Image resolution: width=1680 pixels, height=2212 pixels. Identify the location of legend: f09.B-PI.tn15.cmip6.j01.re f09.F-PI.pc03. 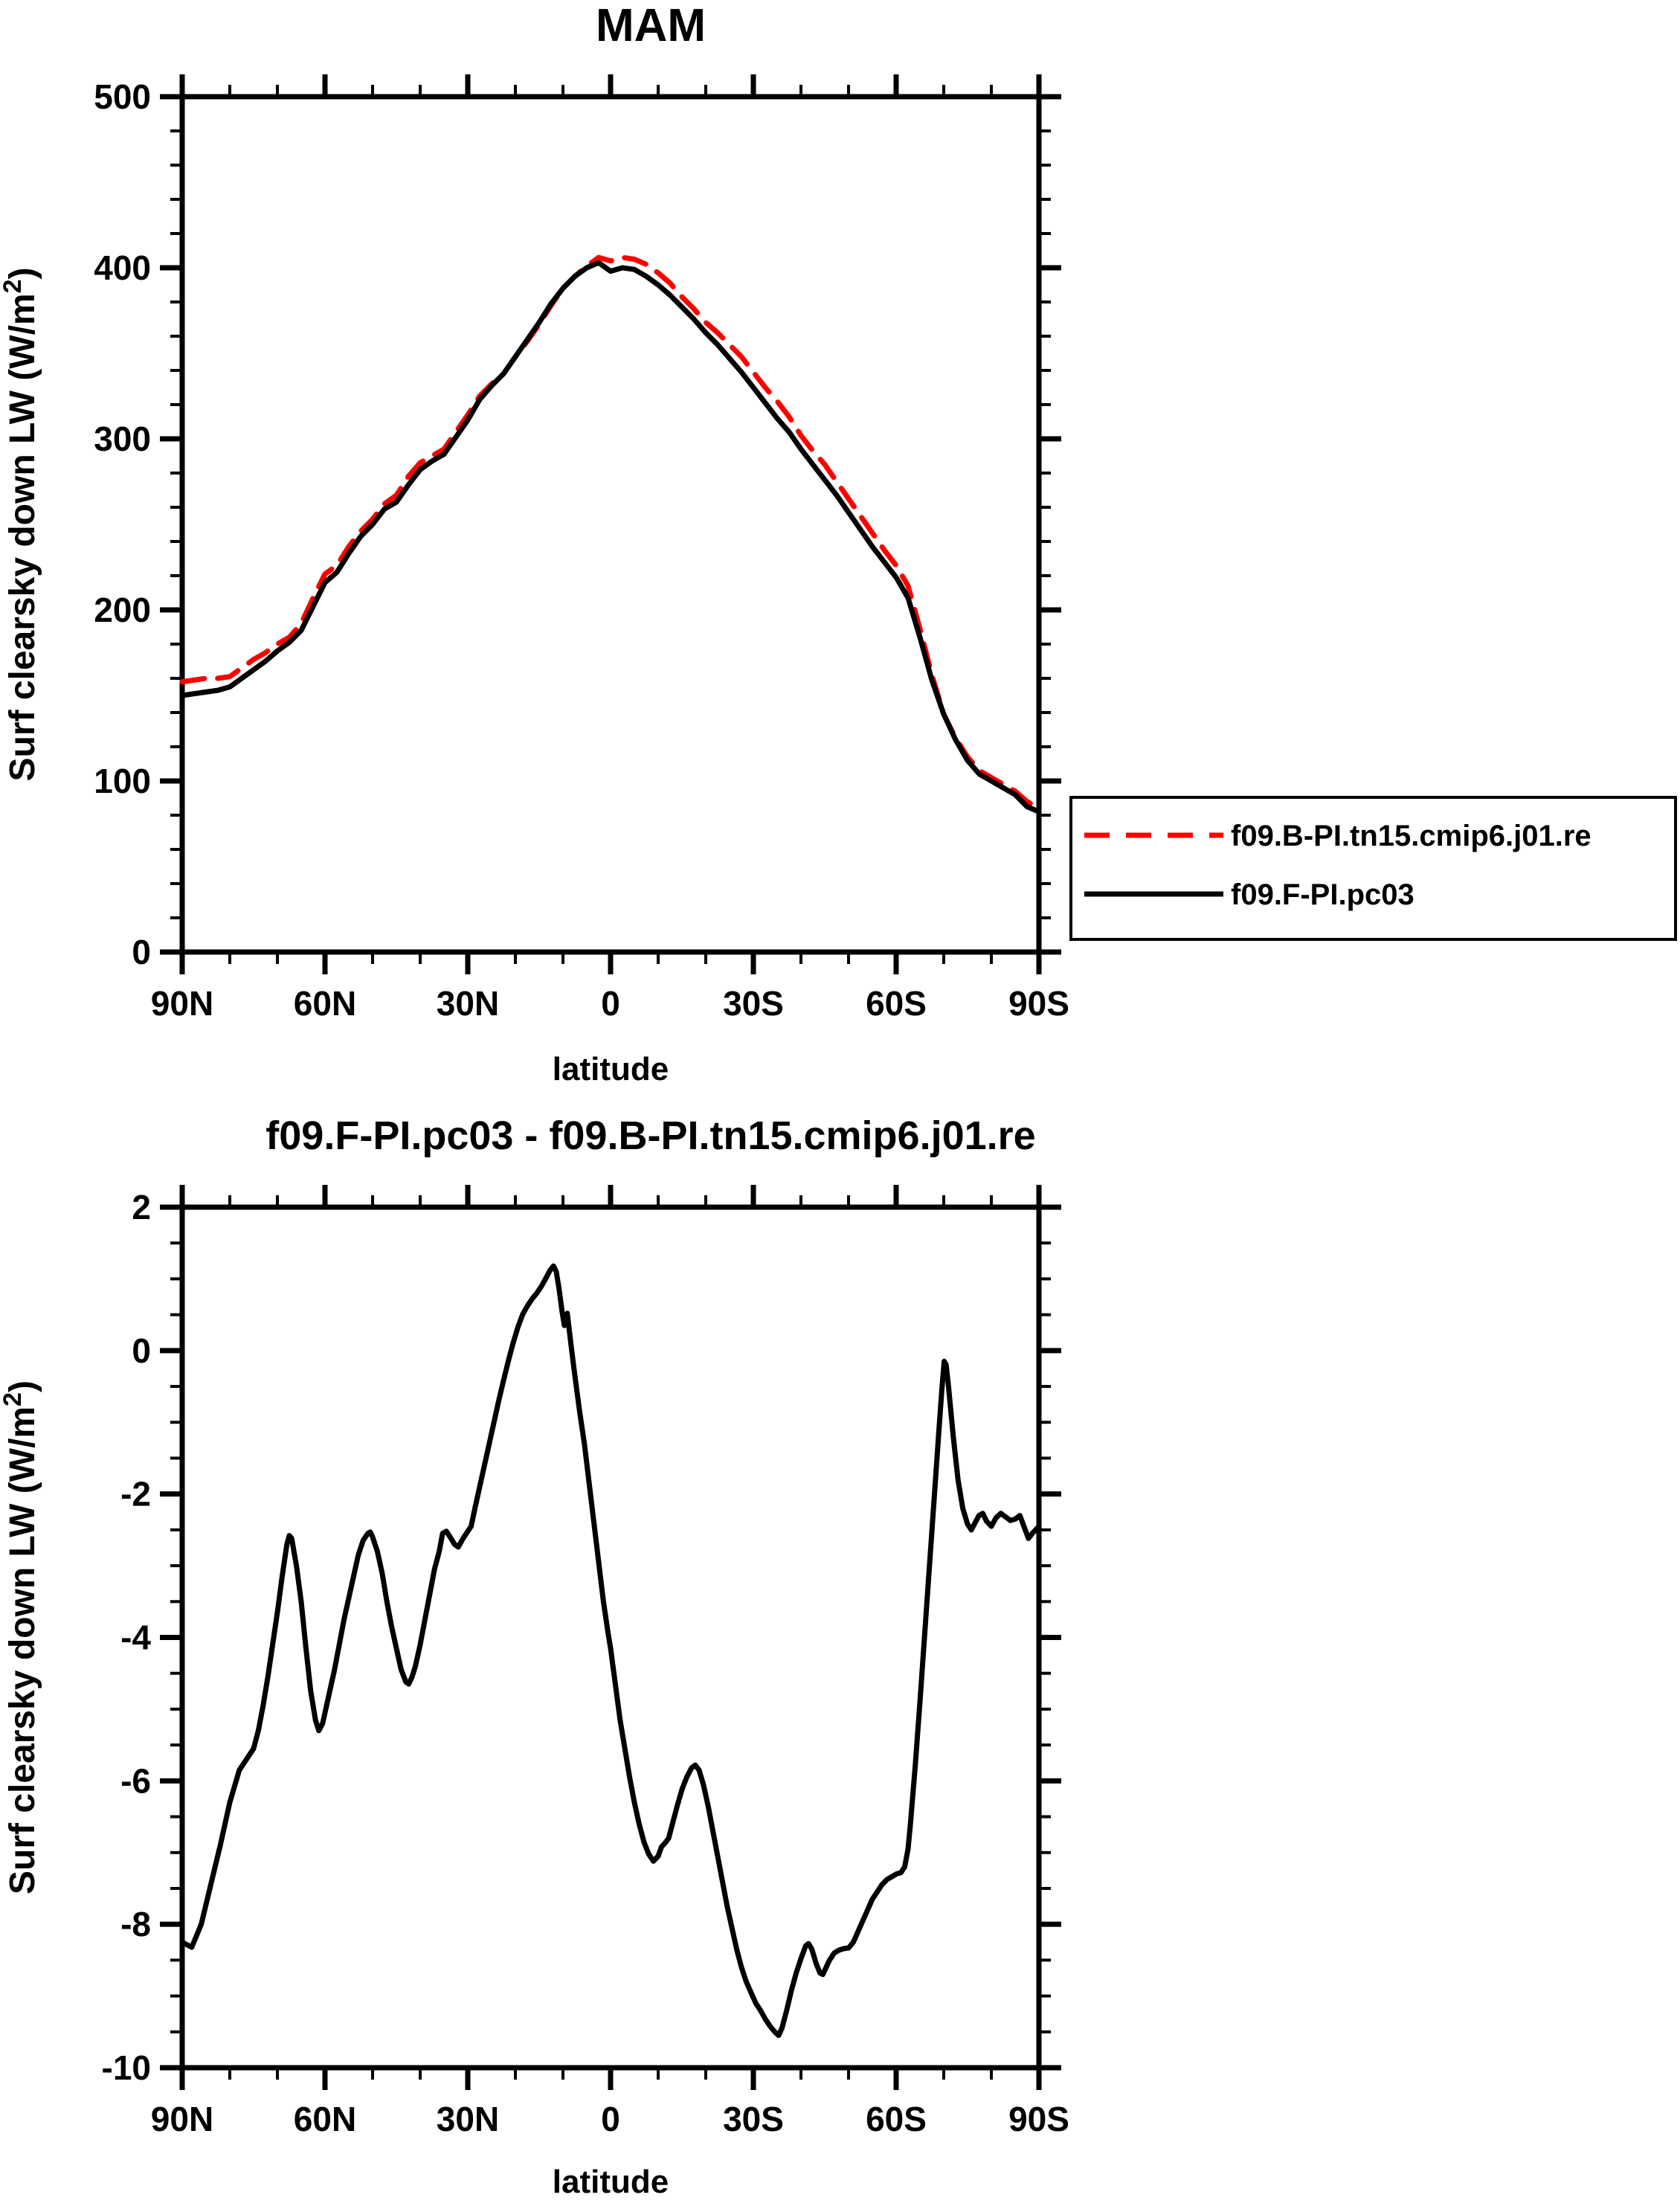
(1373, 868).